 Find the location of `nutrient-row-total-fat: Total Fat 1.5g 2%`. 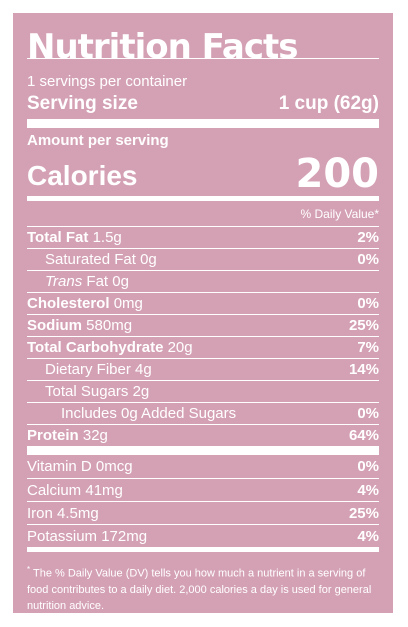

nutrient-row-total-fat: Total Fat 1.5g 2% is located at coordinates (203, 237).